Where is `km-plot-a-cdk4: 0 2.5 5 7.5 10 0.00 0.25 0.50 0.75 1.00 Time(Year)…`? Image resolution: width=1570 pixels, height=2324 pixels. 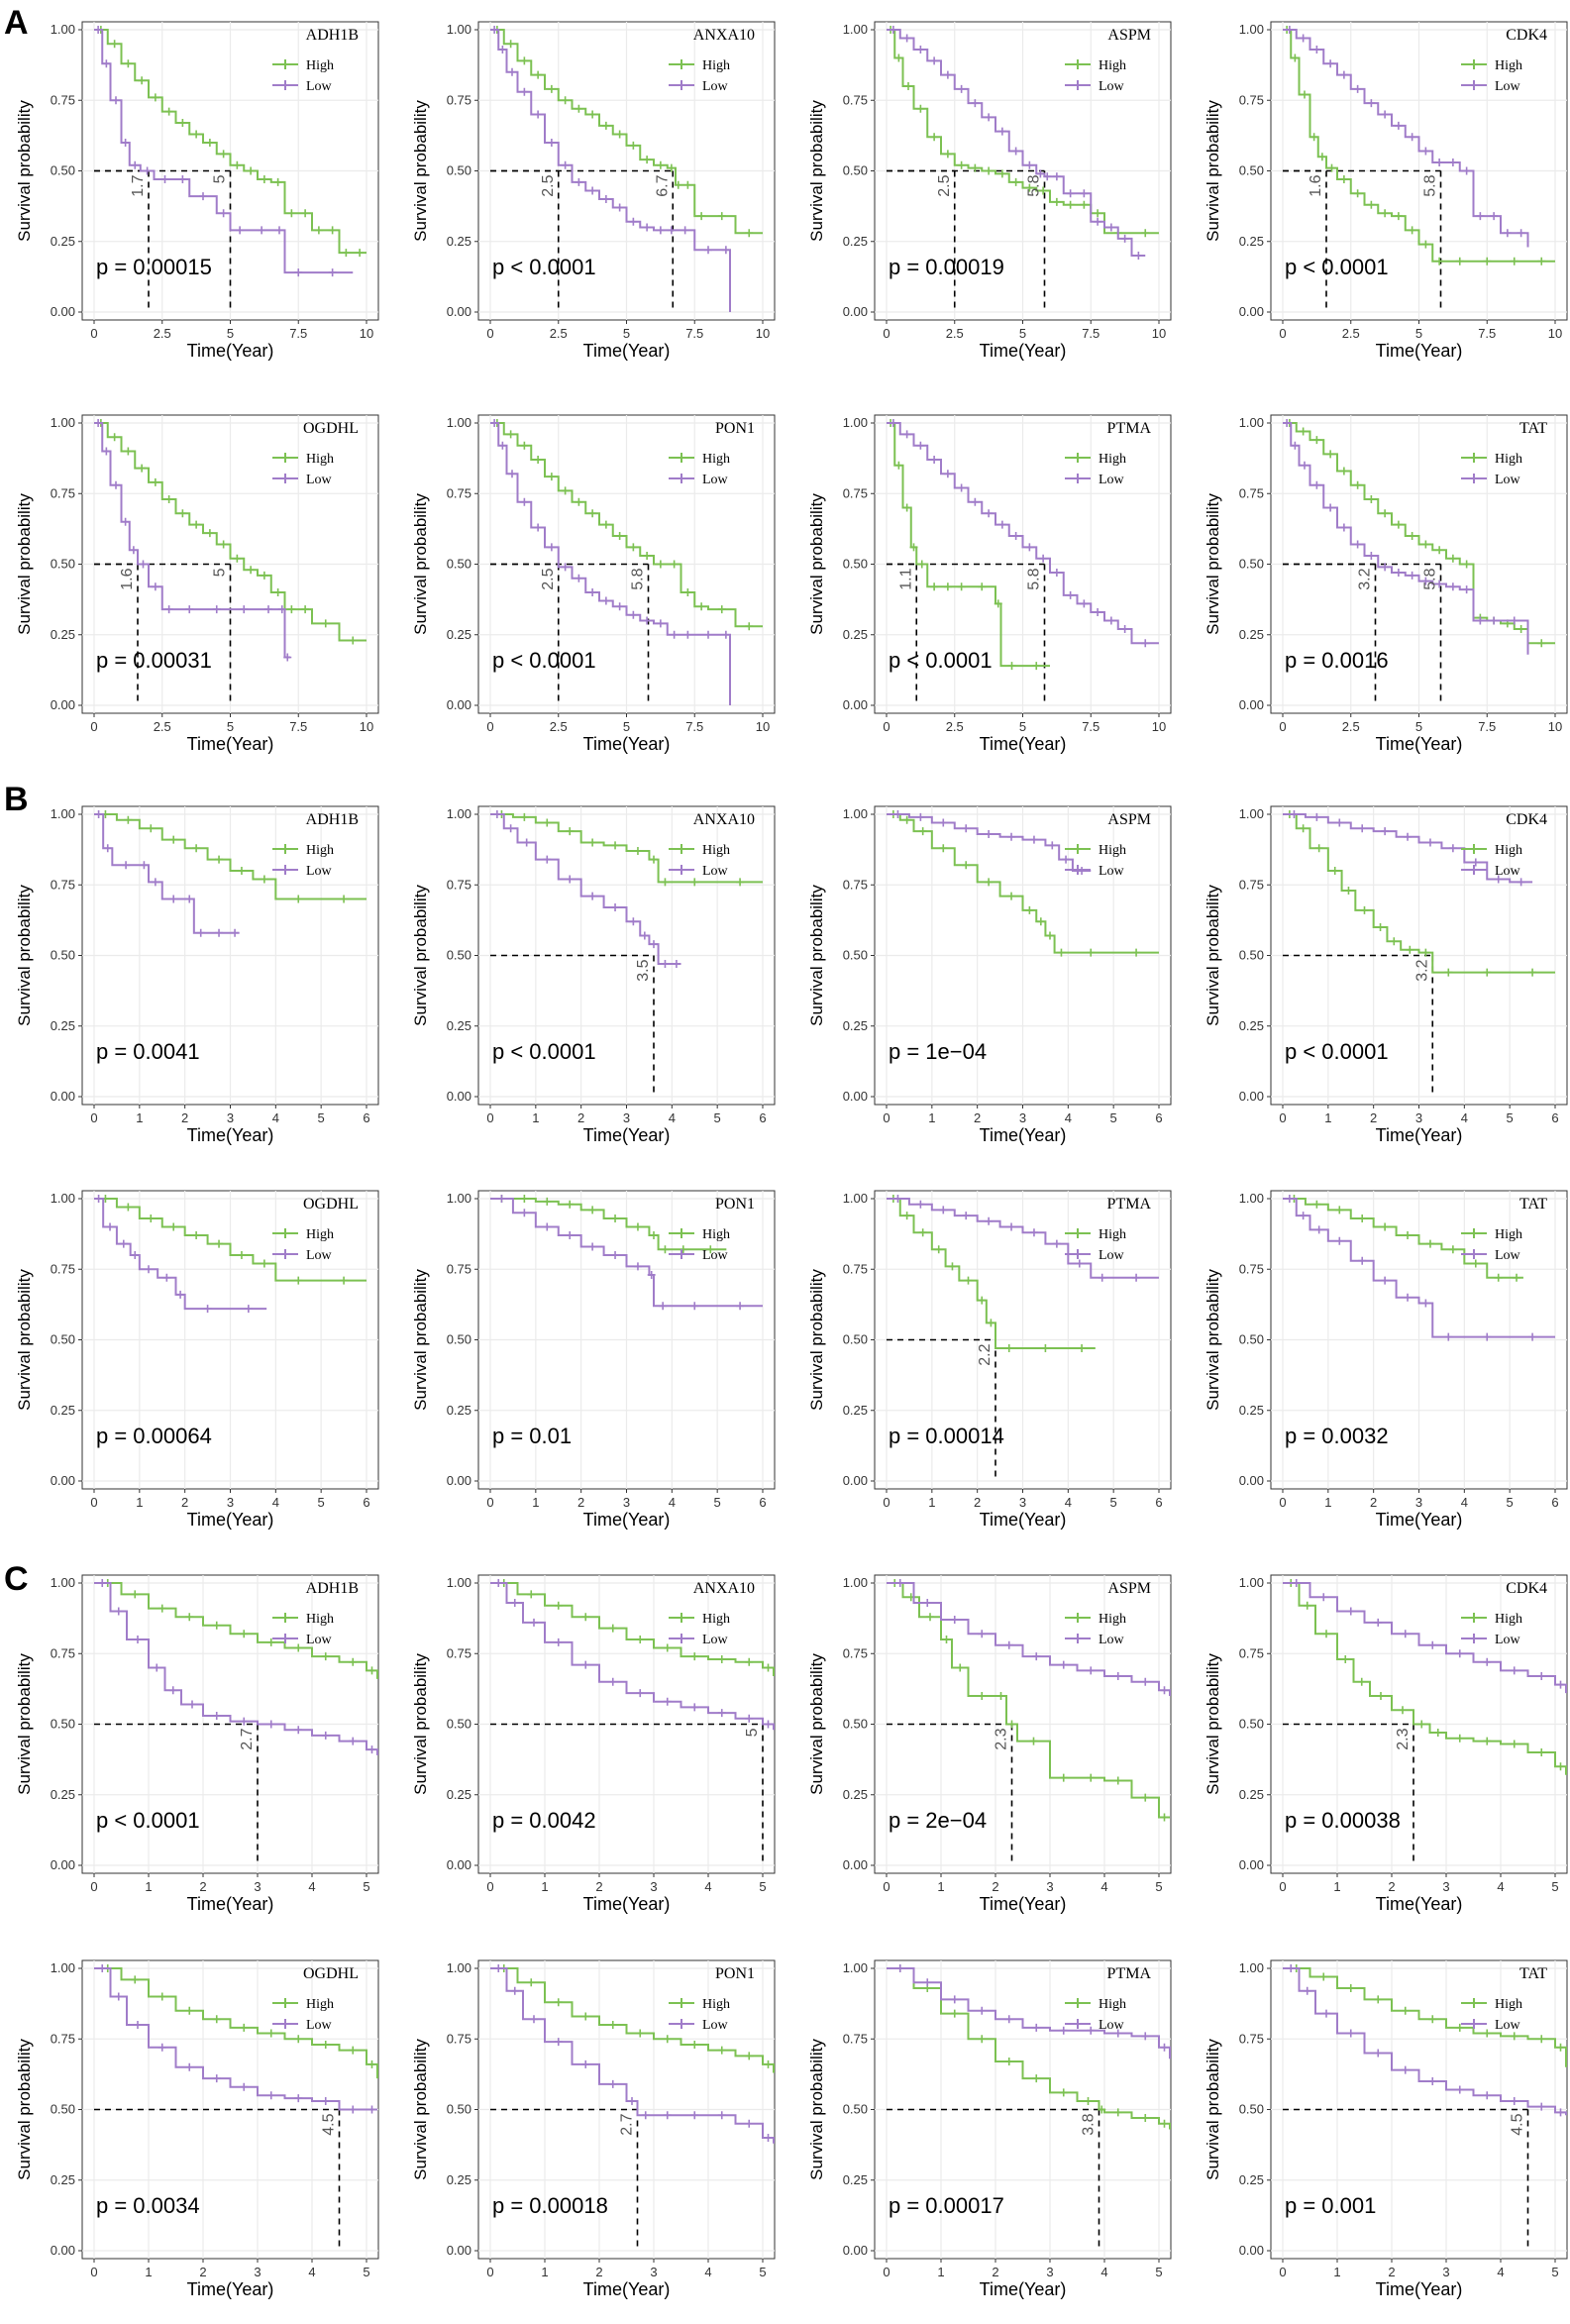
km-plot-a-cdk4: 0 2.5 5 7.5 10 0.00 0.25 0.50 0.75 1.00 Time(Year)… is located at coordinates (1386, 191).